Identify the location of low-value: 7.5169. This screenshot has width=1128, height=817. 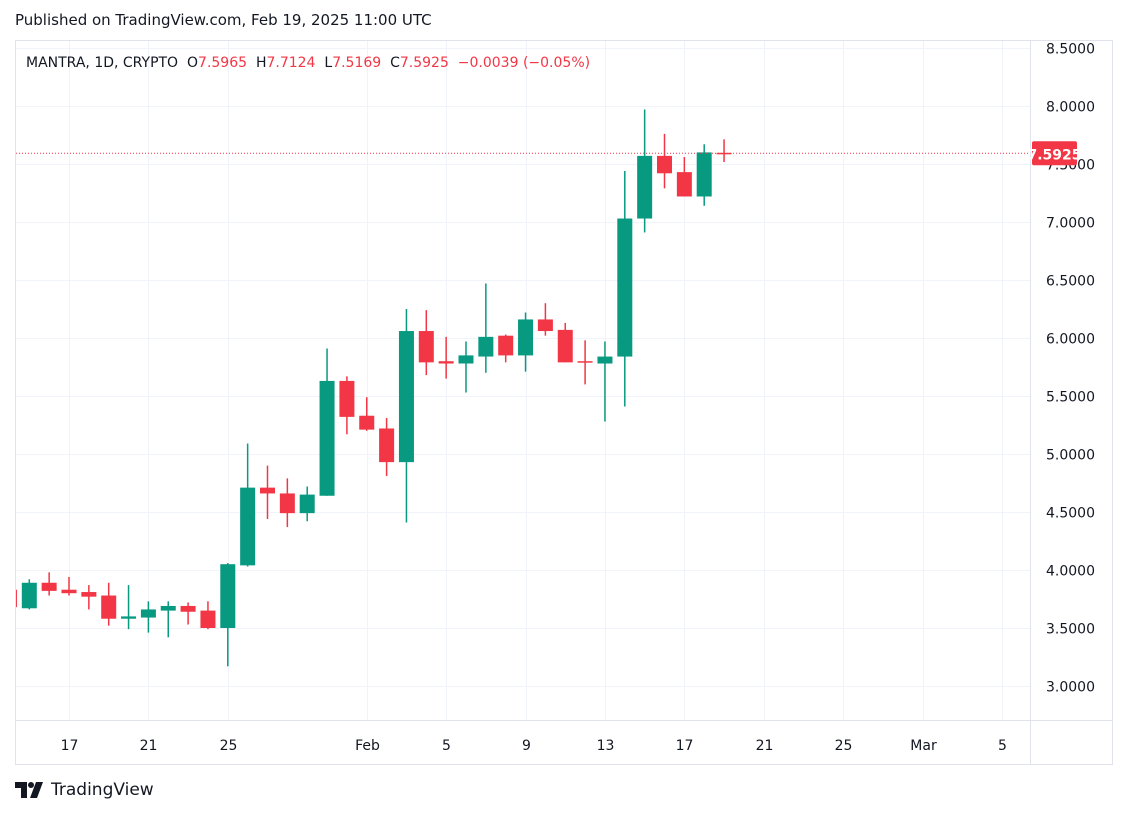
(357, 63).